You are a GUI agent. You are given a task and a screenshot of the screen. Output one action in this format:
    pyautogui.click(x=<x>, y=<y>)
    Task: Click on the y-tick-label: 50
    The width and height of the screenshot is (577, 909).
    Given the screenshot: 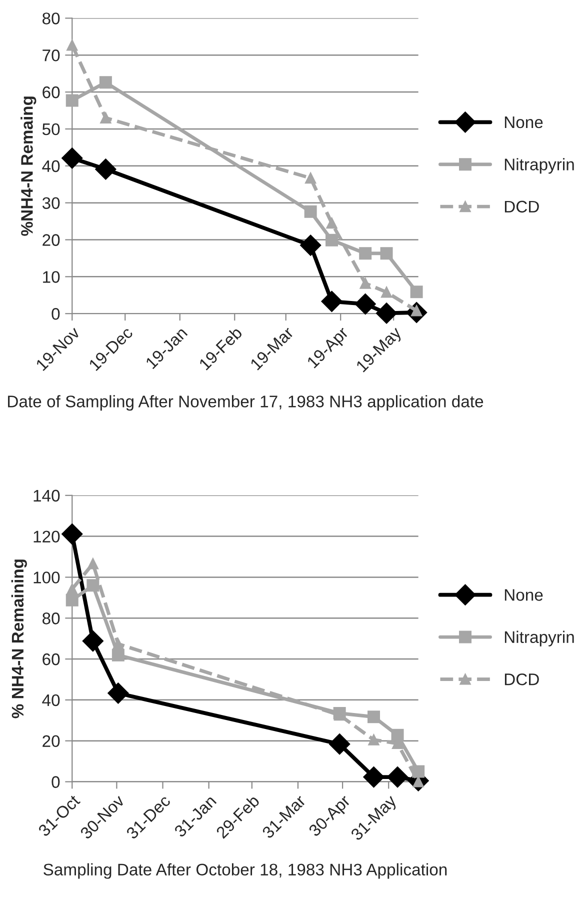 What is the action you would take?
    pyautogui.click(x=51, y=129)
    